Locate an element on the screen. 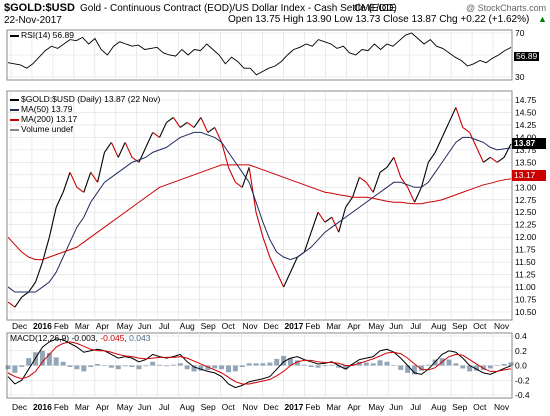 The height and width of the screenshot is (416, 550). x-tick-label: Sep is located at coordinates (208, 326).